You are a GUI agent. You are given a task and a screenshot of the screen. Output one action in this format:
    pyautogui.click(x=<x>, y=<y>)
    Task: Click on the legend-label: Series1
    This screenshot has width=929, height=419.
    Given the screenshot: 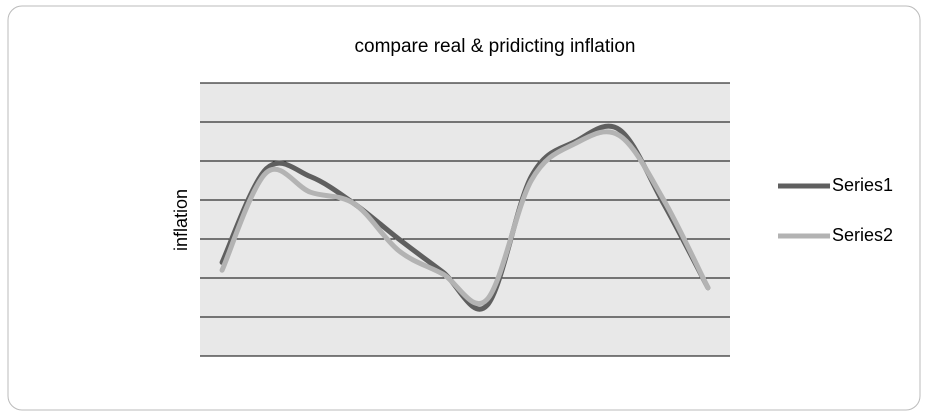 What is the action you would take?
    pyautogui.click(x=862, y=185)
    